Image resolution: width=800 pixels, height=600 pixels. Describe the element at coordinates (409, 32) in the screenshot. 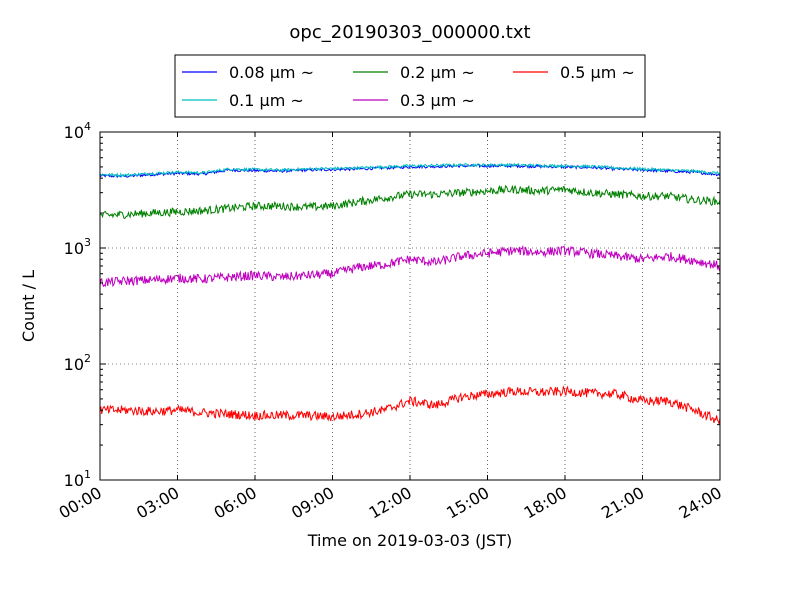

I see `chart-title: opc_20190303_000000.txt` at that location.